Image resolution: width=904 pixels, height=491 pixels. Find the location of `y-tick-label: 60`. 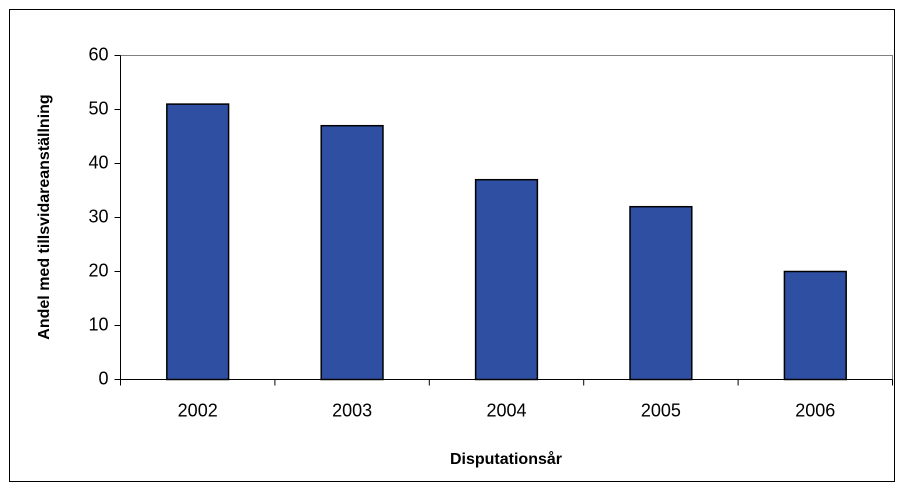

y-tick-label: 60 is located at coordinates (98, 54).